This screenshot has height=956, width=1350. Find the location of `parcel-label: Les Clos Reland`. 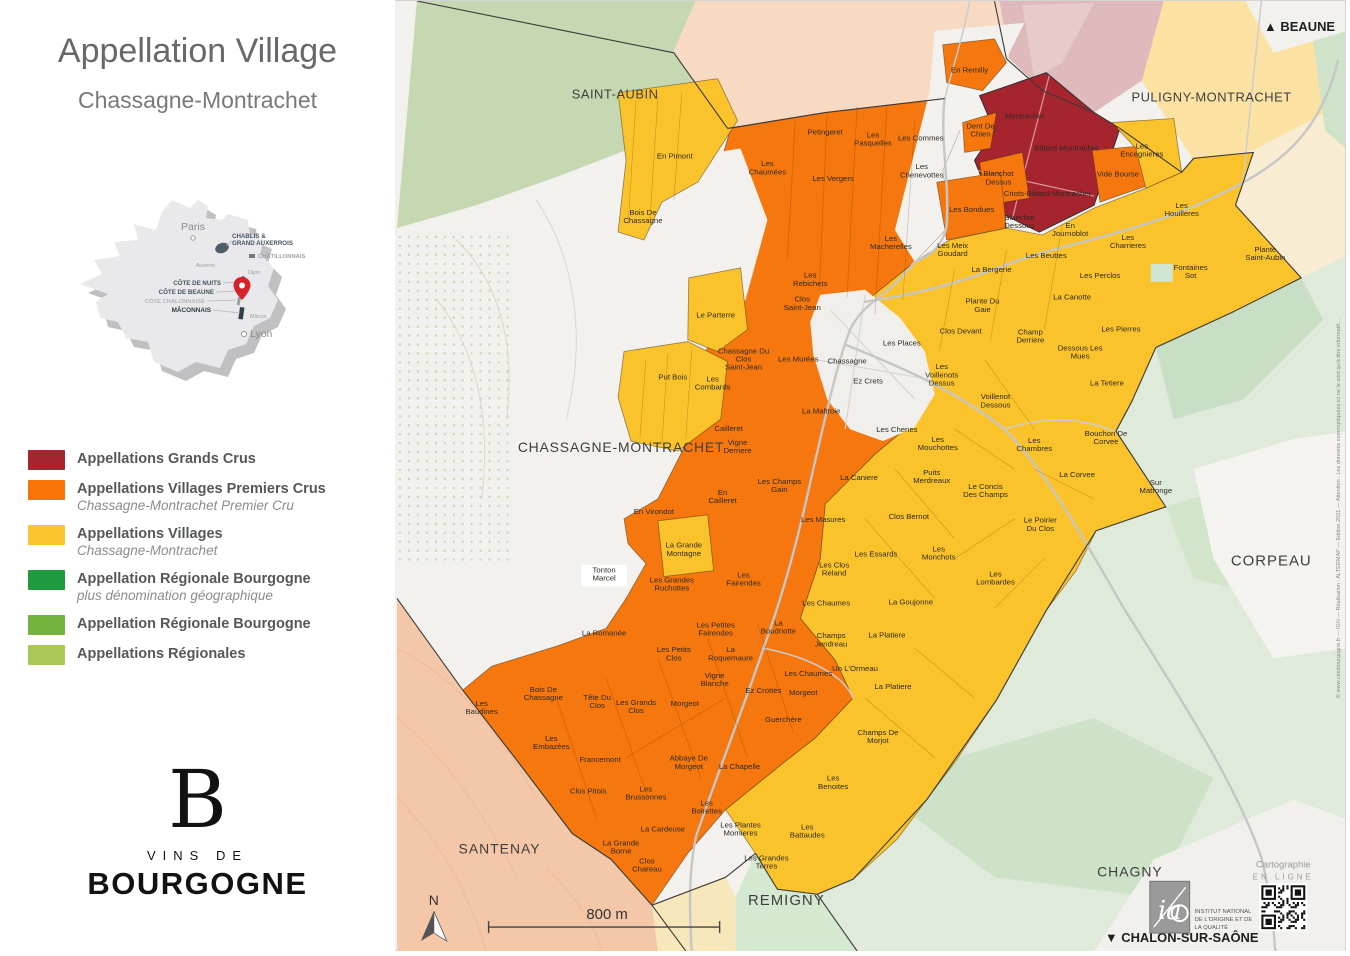

parcel-label: Les Clos Reland is located at coordinates (834, 569).